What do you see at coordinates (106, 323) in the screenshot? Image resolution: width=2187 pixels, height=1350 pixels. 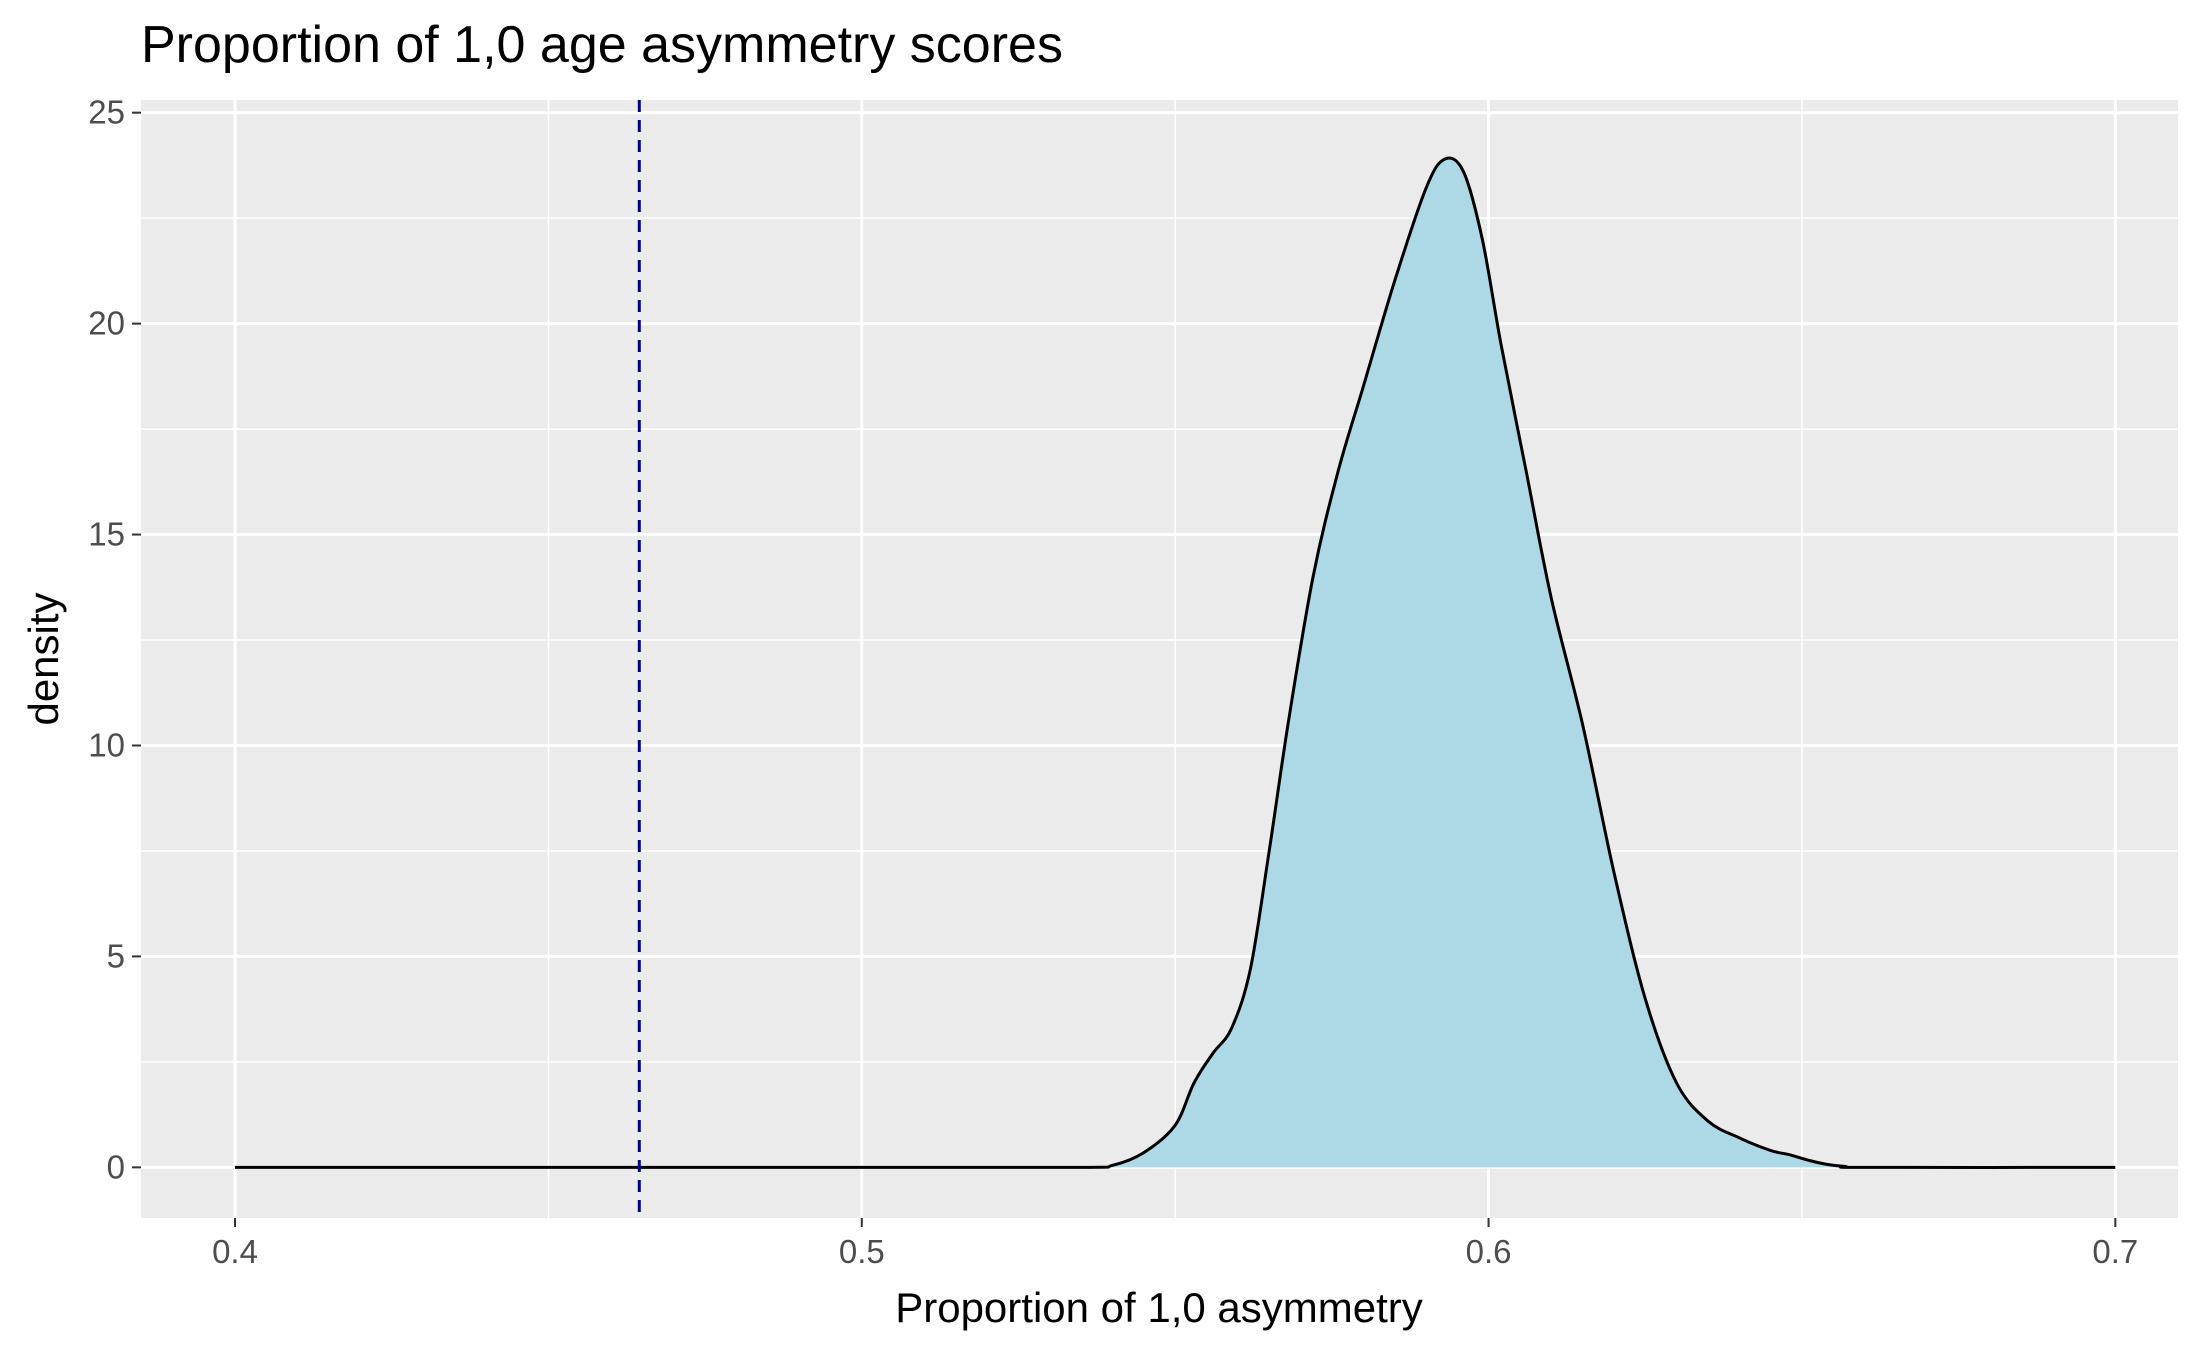 I see `y-tick-label: 20` at bounding box center [106, 323].